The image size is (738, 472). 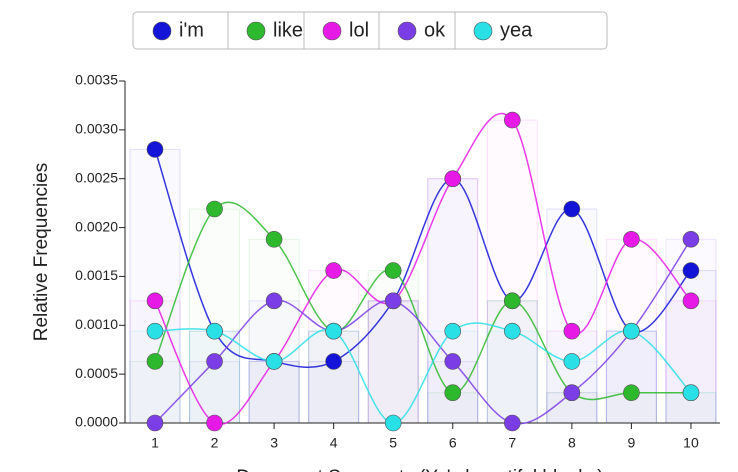 I want to click on legend-label: ok, so click(x=435, y=30).